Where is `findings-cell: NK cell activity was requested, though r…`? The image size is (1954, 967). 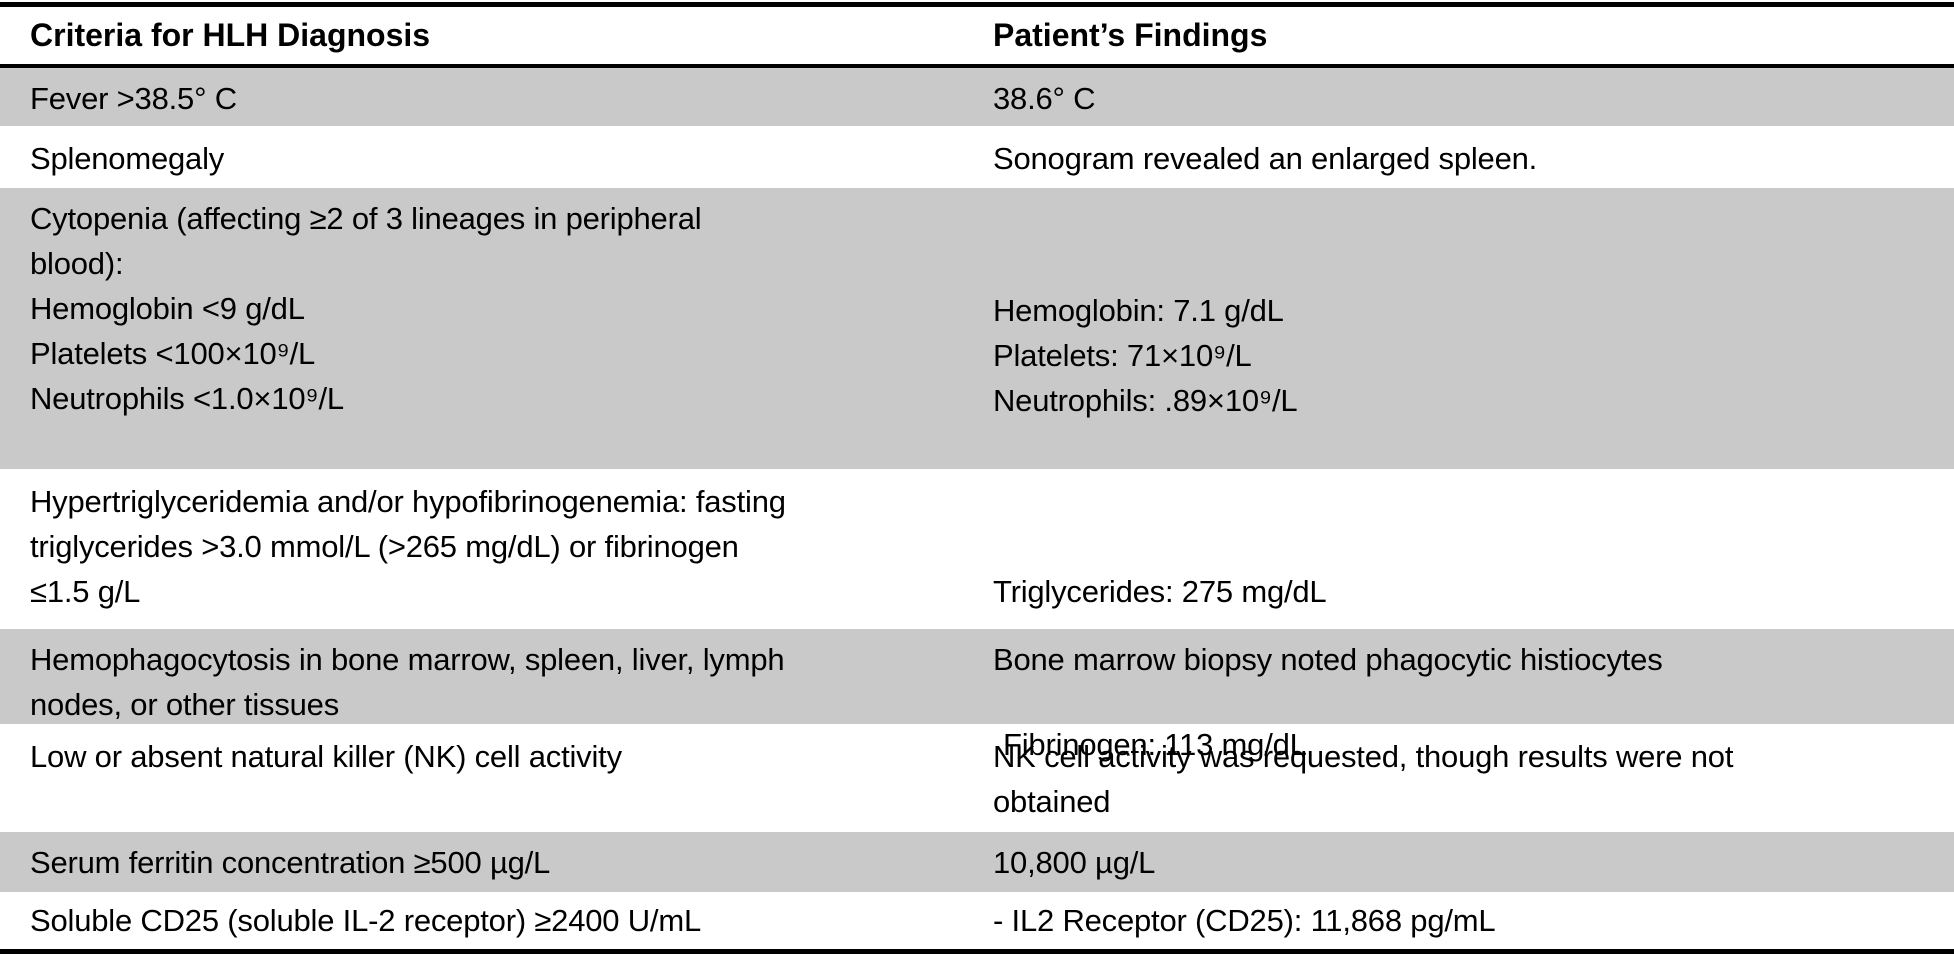
findings-cell: NK cell activity was requested, though r… is located at coordinates (1363, 779).